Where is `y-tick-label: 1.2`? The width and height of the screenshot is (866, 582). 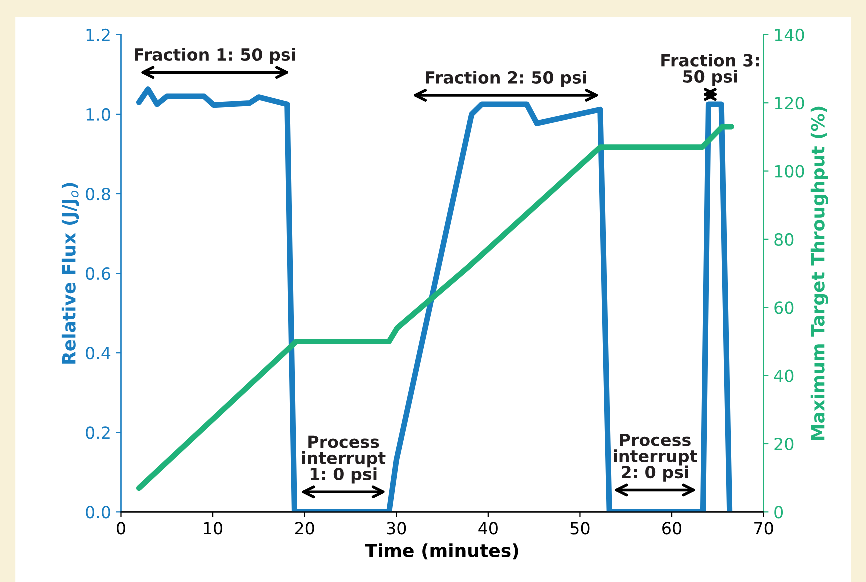 y-tick-label: 1.2 is located at coordinates (98, 35).